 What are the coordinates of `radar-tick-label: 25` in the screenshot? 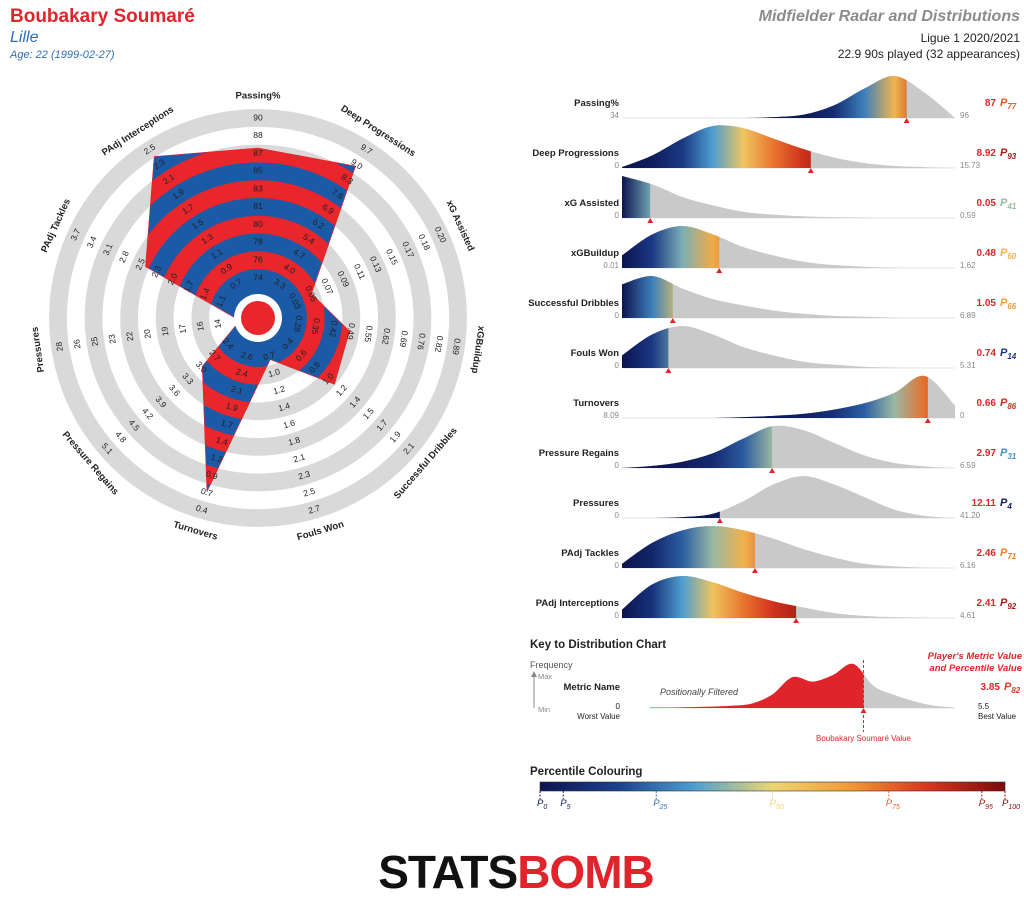 It's located at (94, 341).